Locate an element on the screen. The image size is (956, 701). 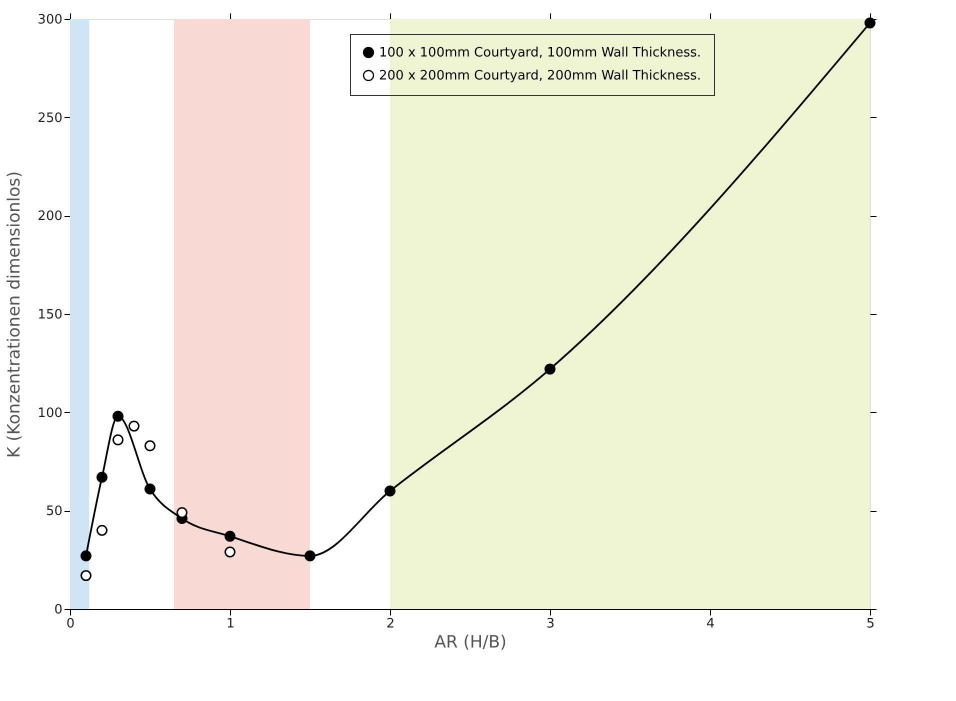
y-tick-label: 250 is located at coordinates (50, 118).